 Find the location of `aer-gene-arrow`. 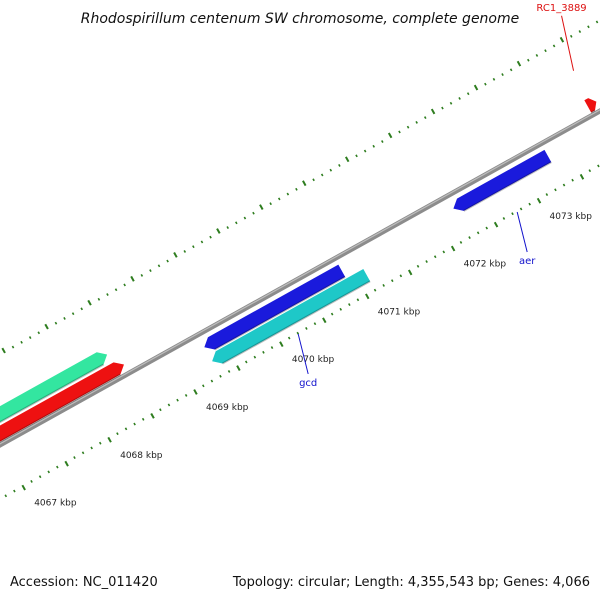

aer-gene-arrow is located at coordinates (502, 180).